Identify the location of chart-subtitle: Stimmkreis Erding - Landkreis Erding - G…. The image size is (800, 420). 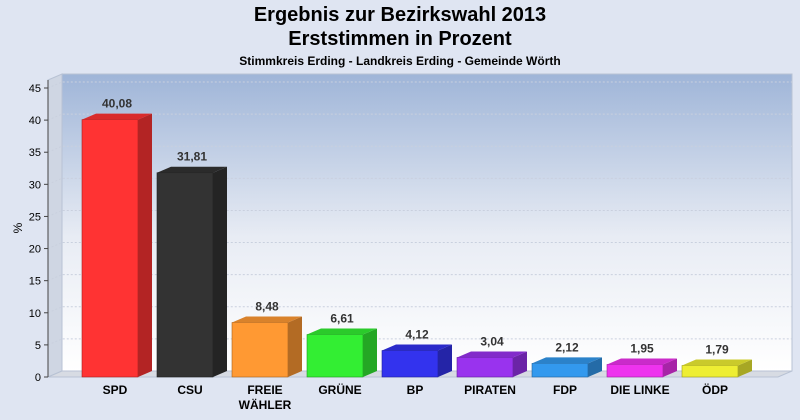
(400, 61).